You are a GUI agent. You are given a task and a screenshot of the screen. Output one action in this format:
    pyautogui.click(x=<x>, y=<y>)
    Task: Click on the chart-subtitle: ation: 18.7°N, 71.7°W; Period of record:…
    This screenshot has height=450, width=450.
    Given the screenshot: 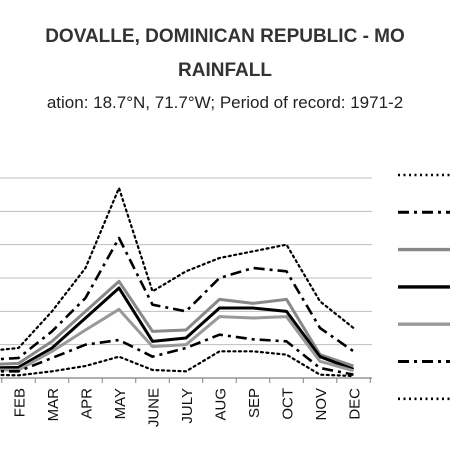 What is the action you would take?
    pyautogui.click(x=225, y=102)
    